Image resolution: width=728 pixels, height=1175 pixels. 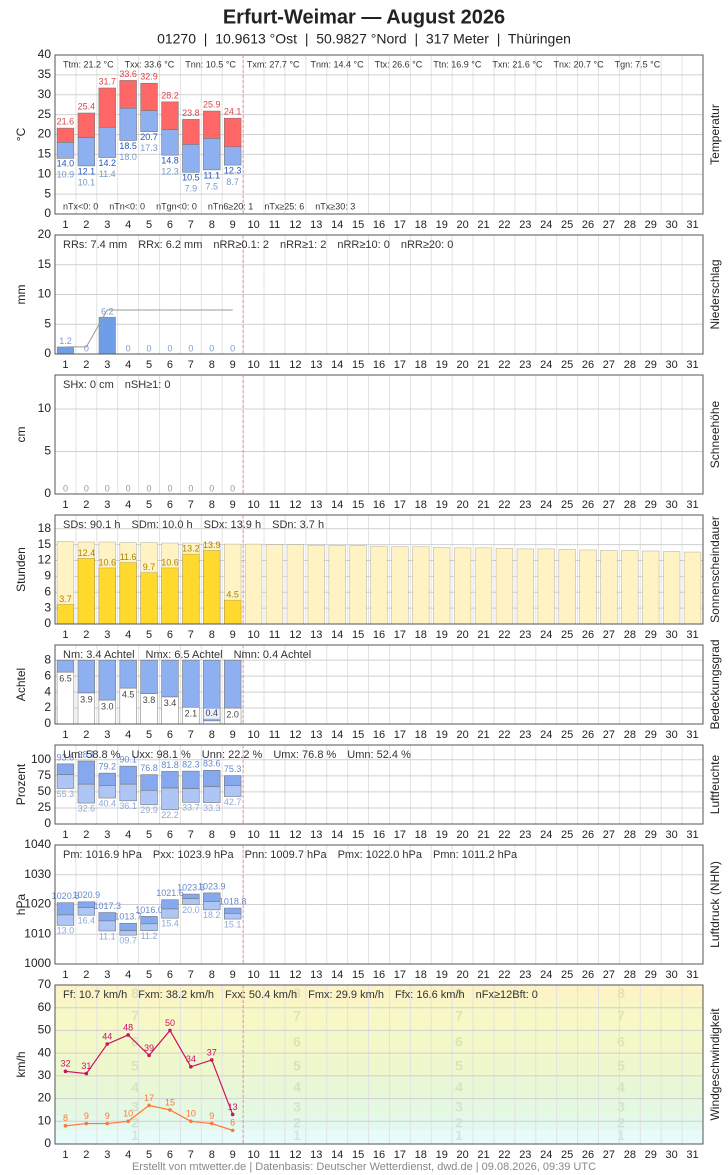 I want to click on x-tick-label: 21, so click(x=483, y=505).